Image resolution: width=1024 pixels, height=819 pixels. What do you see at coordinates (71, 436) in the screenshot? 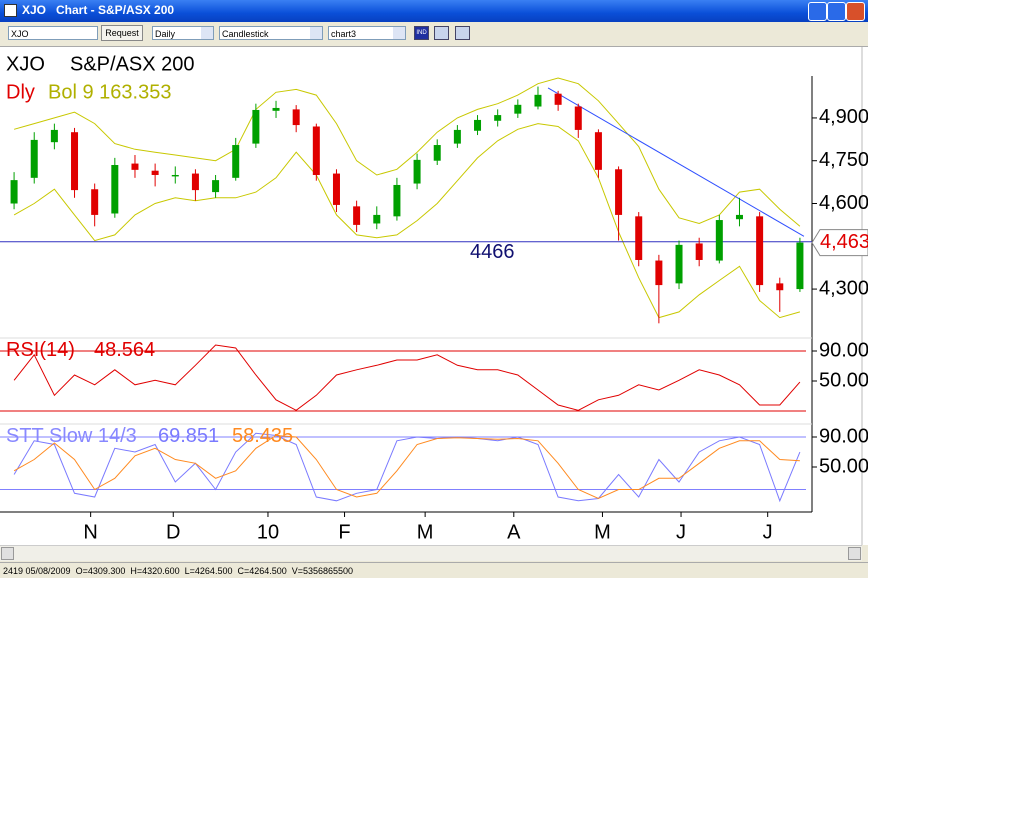
I see `indicator-title: STT Slow 14/3` at bounding box center [71, 436].